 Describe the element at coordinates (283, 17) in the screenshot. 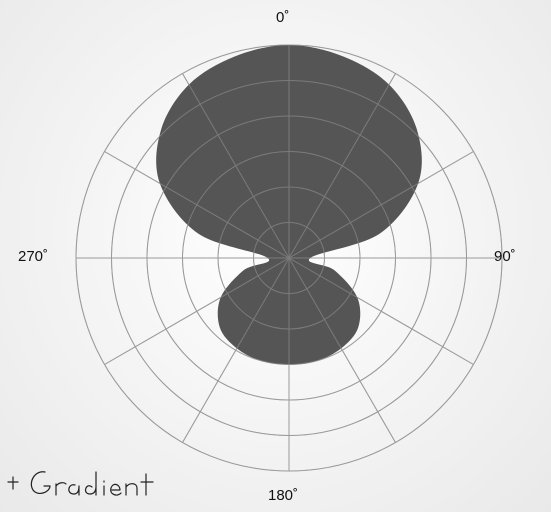

I see `angle-label-0: 0˚` at that location.